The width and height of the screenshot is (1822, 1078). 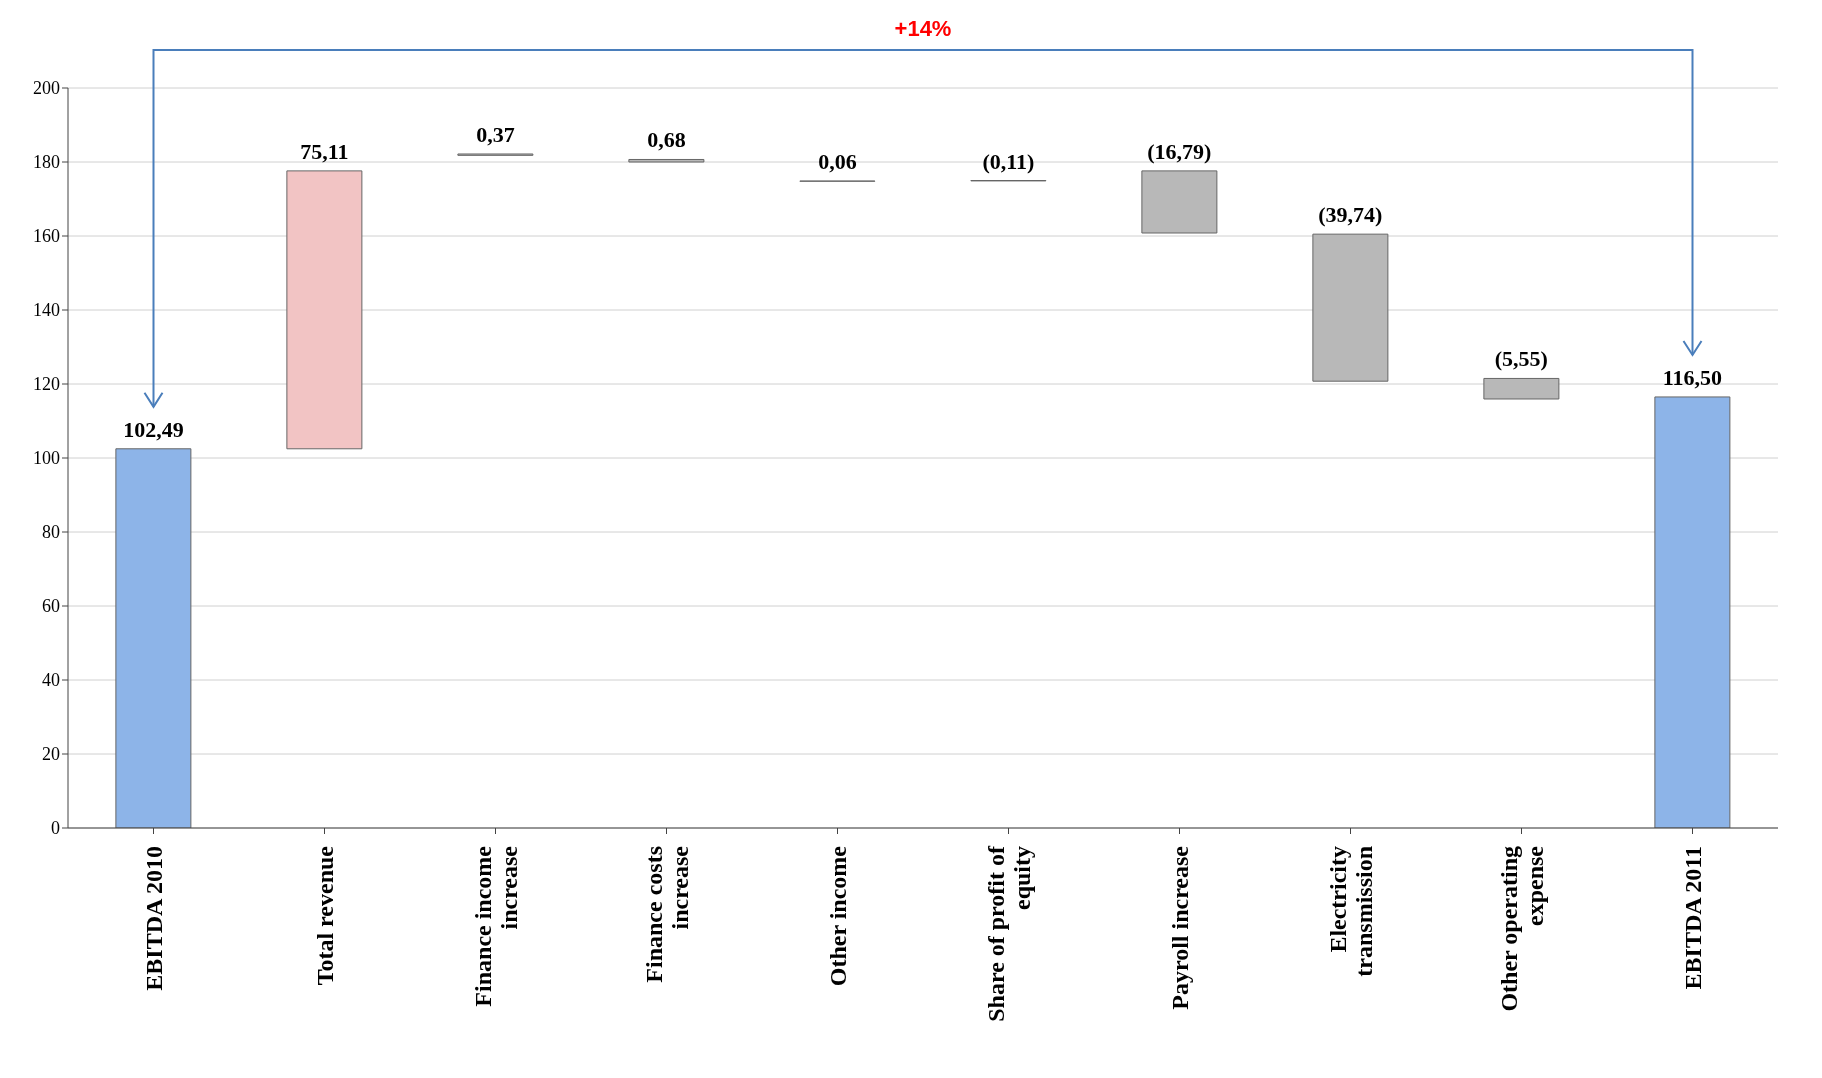 What do you see at coordinates (46, 162) in the screenshot?
I see `y-tick-label: 180` at bounding box center [46, 162].